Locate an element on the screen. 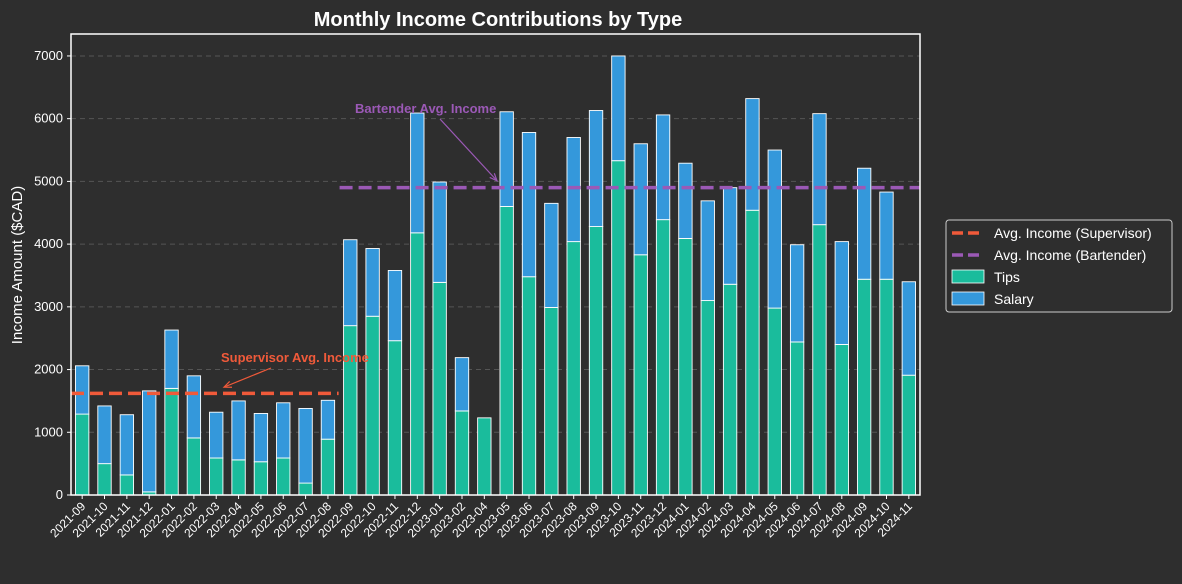 The image size is (1182, 584). legend-box is located at coordinates (1059, 266).